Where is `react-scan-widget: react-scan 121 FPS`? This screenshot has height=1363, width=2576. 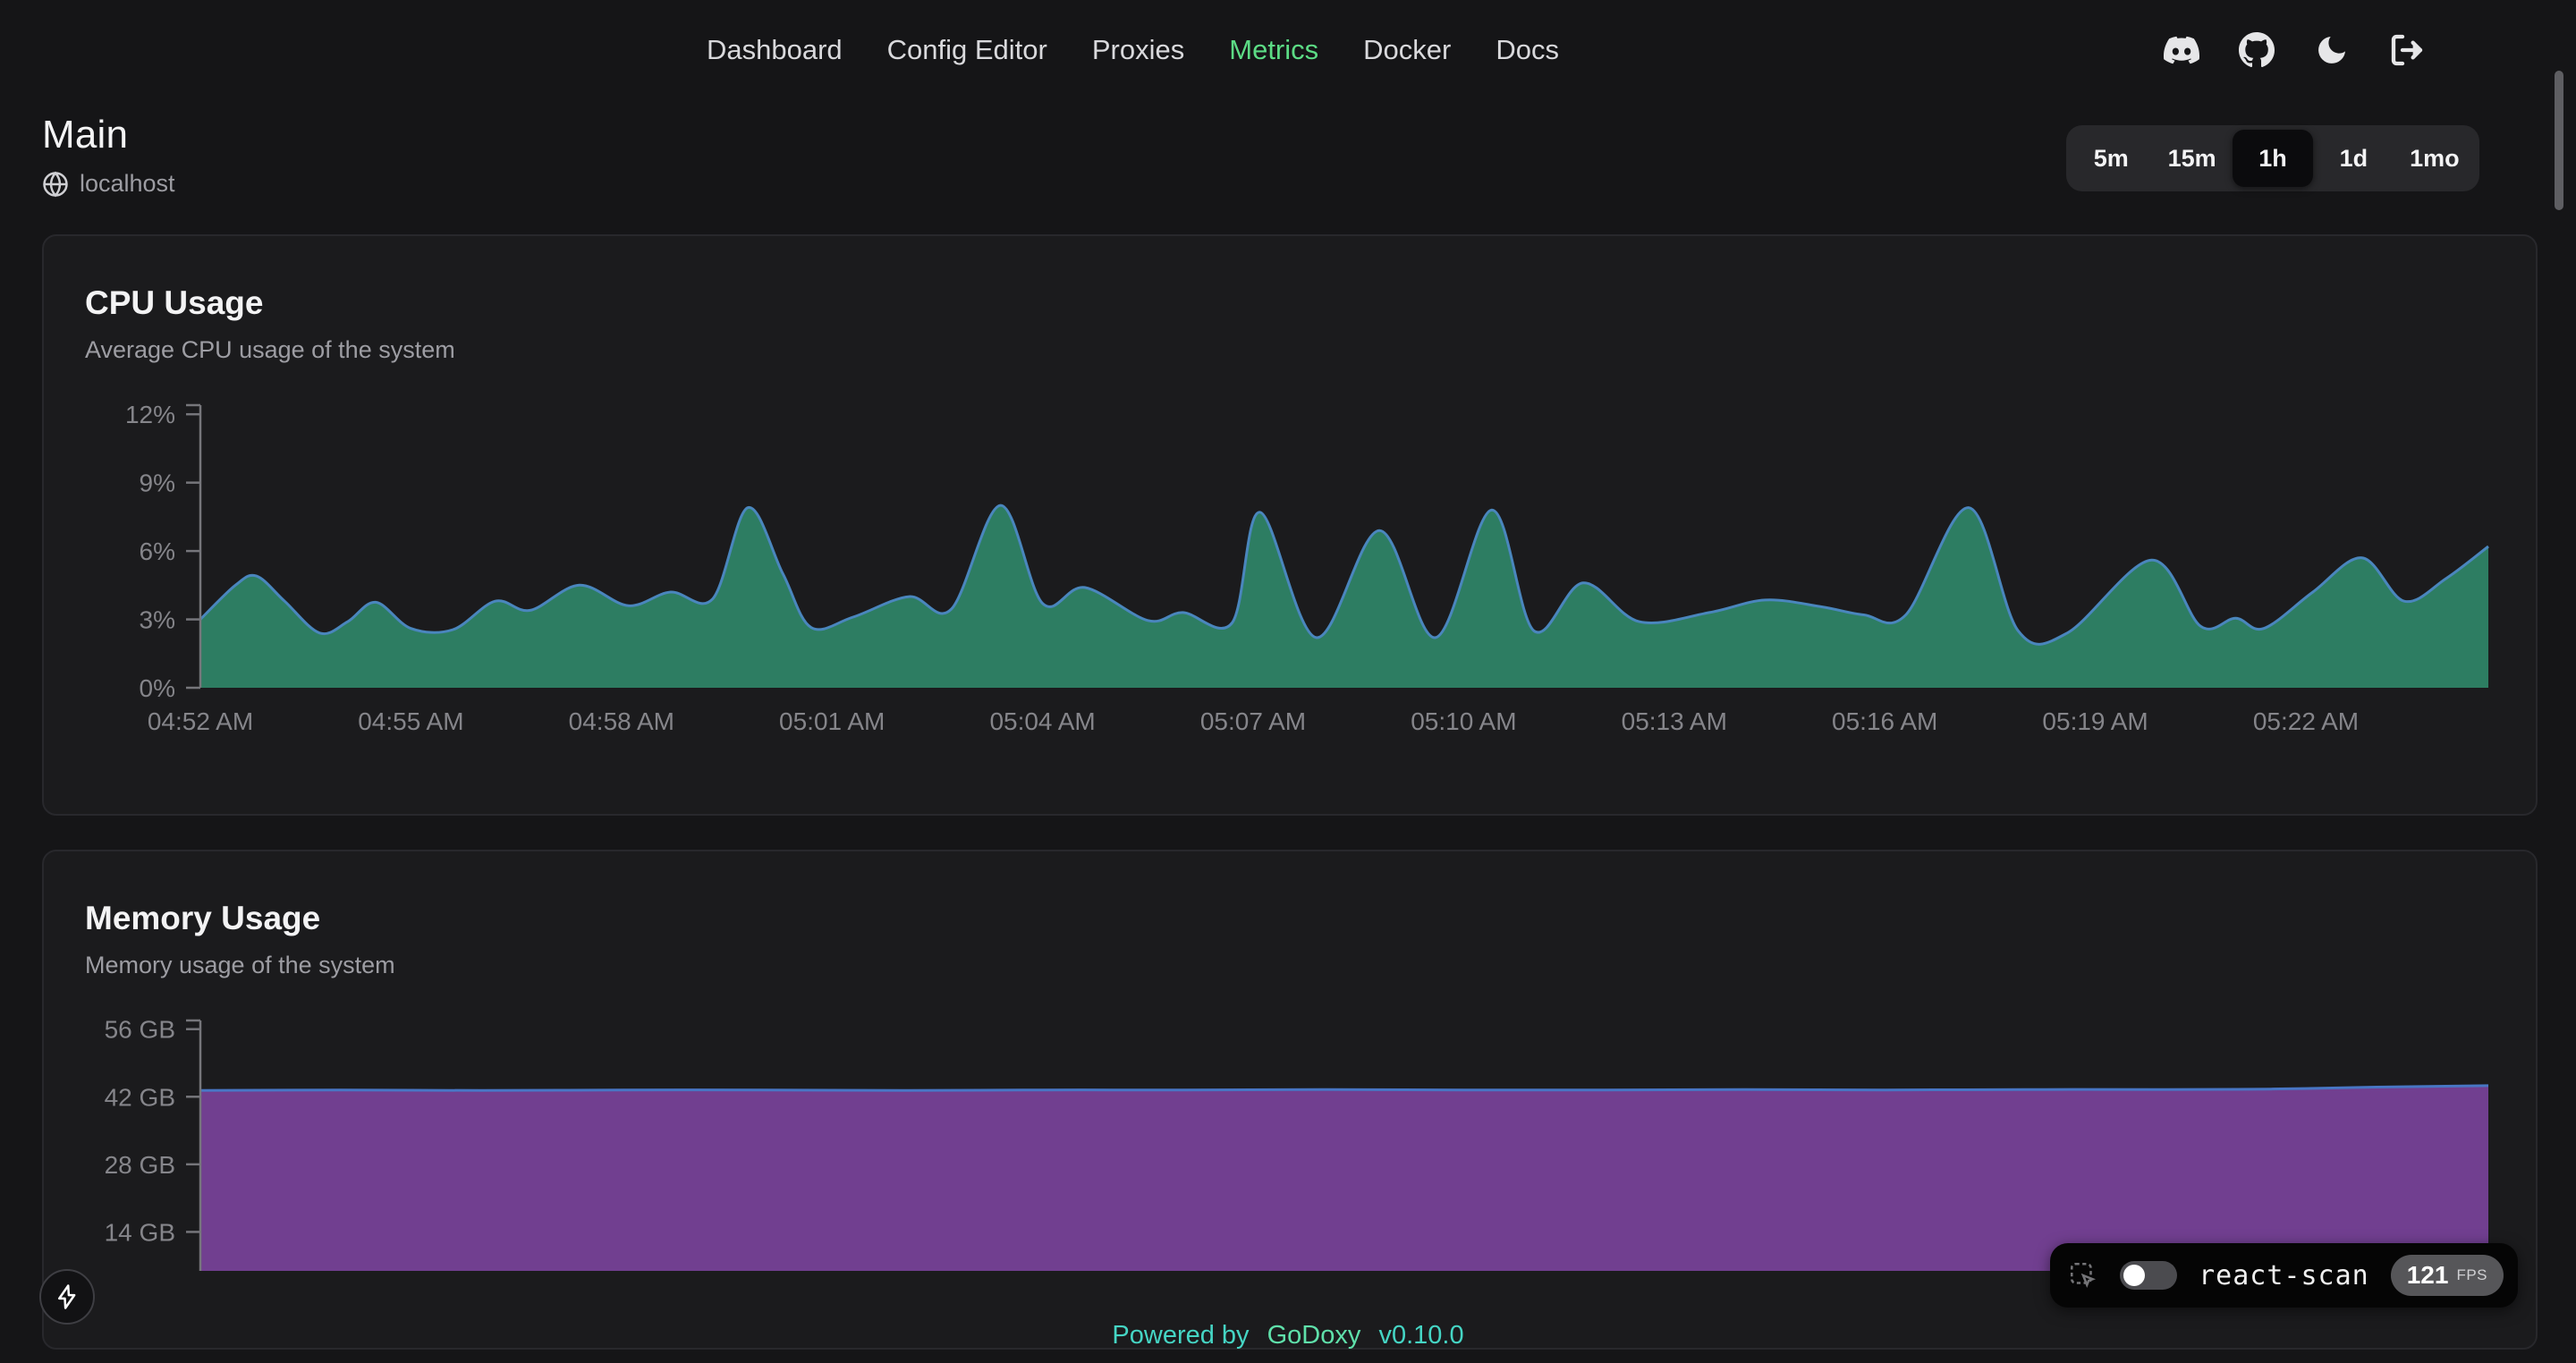
react-scan-widget: react-scan 121 FPS is located at coordinates (2284, 1276).